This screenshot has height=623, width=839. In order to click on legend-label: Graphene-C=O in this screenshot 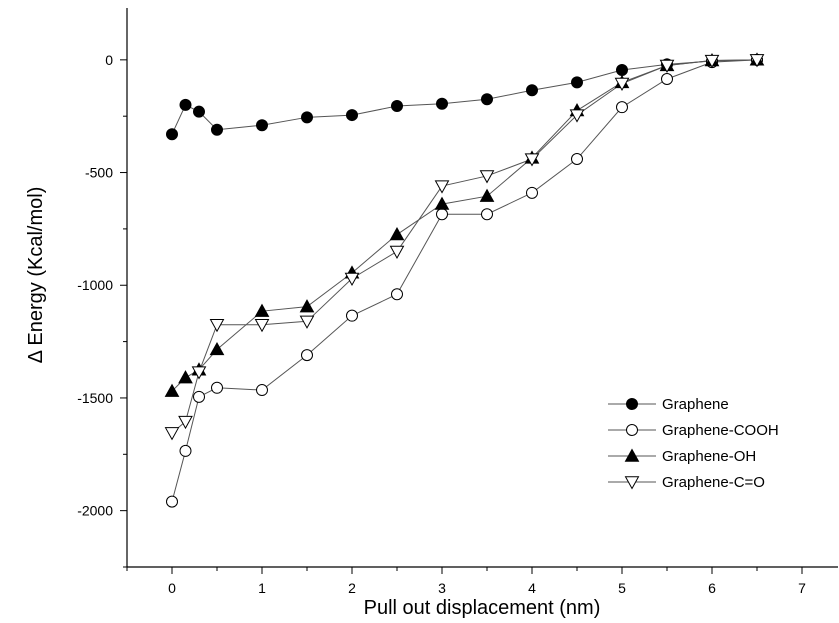, I will do `click(713, 482)`.